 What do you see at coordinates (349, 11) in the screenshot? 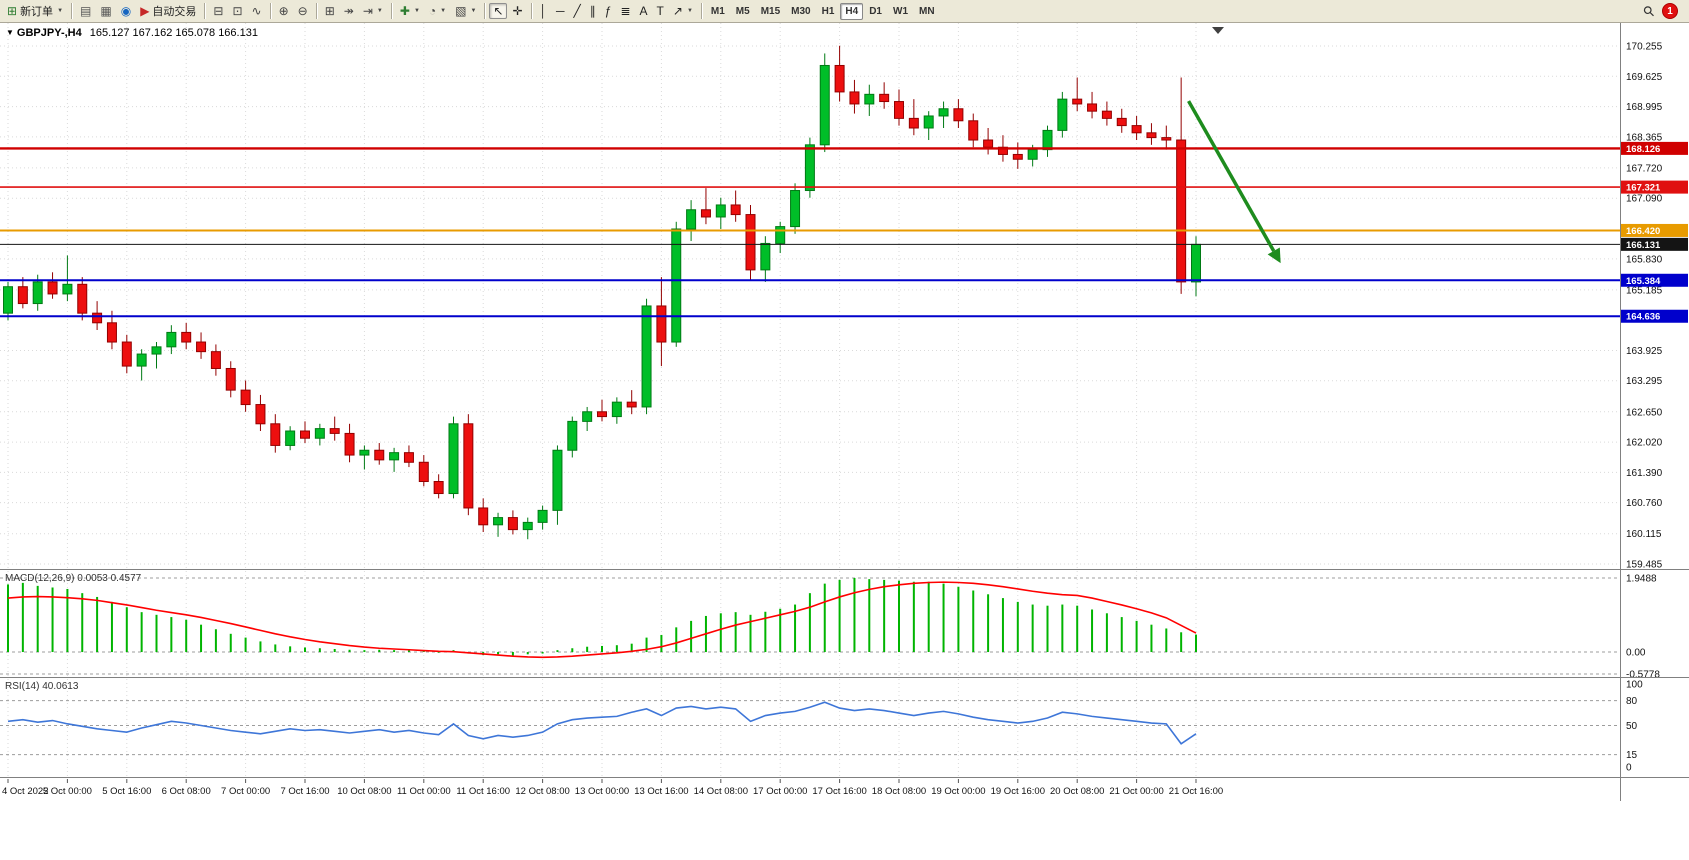
I see `auto-scroll-icon: ↠` at bounding box center [349, 11].